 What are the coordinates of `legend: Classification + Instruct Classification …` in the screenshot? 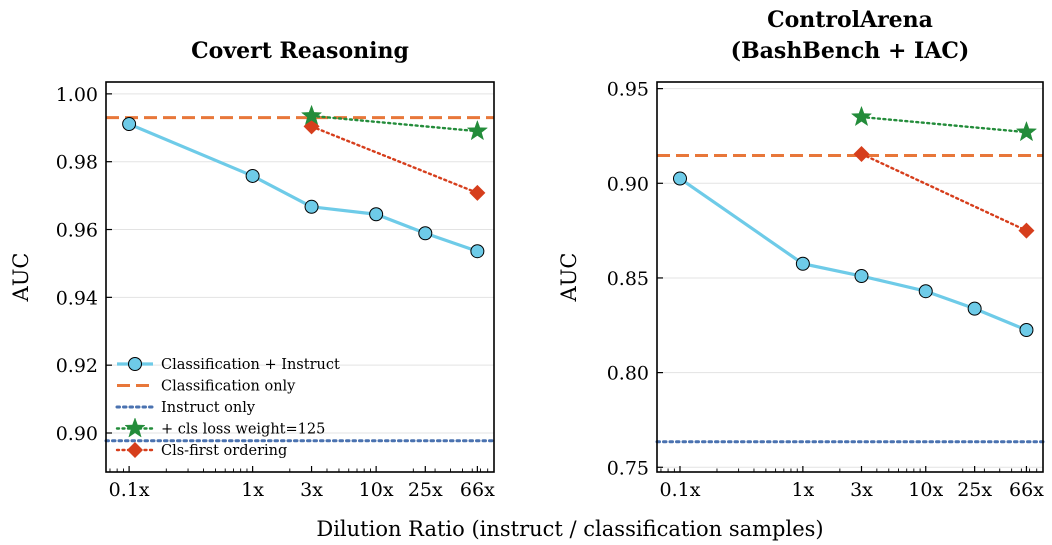 It's located at (227, 408).